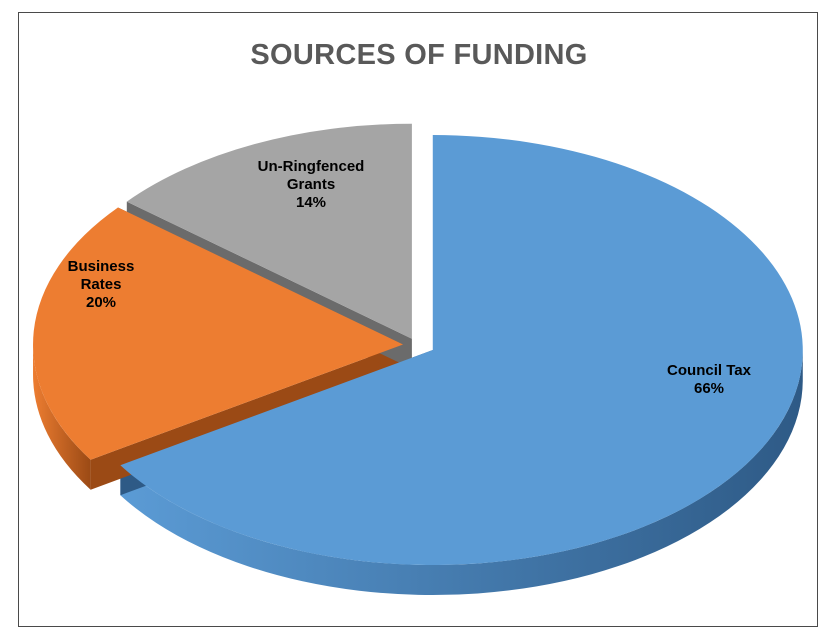 The width and height of the screenshot is (820, 629). What do you see at coordinates (419, 55) in the screenshot?
I see `chart-title: SOURCES OF FUNDING` at bounding box center [419, 55].